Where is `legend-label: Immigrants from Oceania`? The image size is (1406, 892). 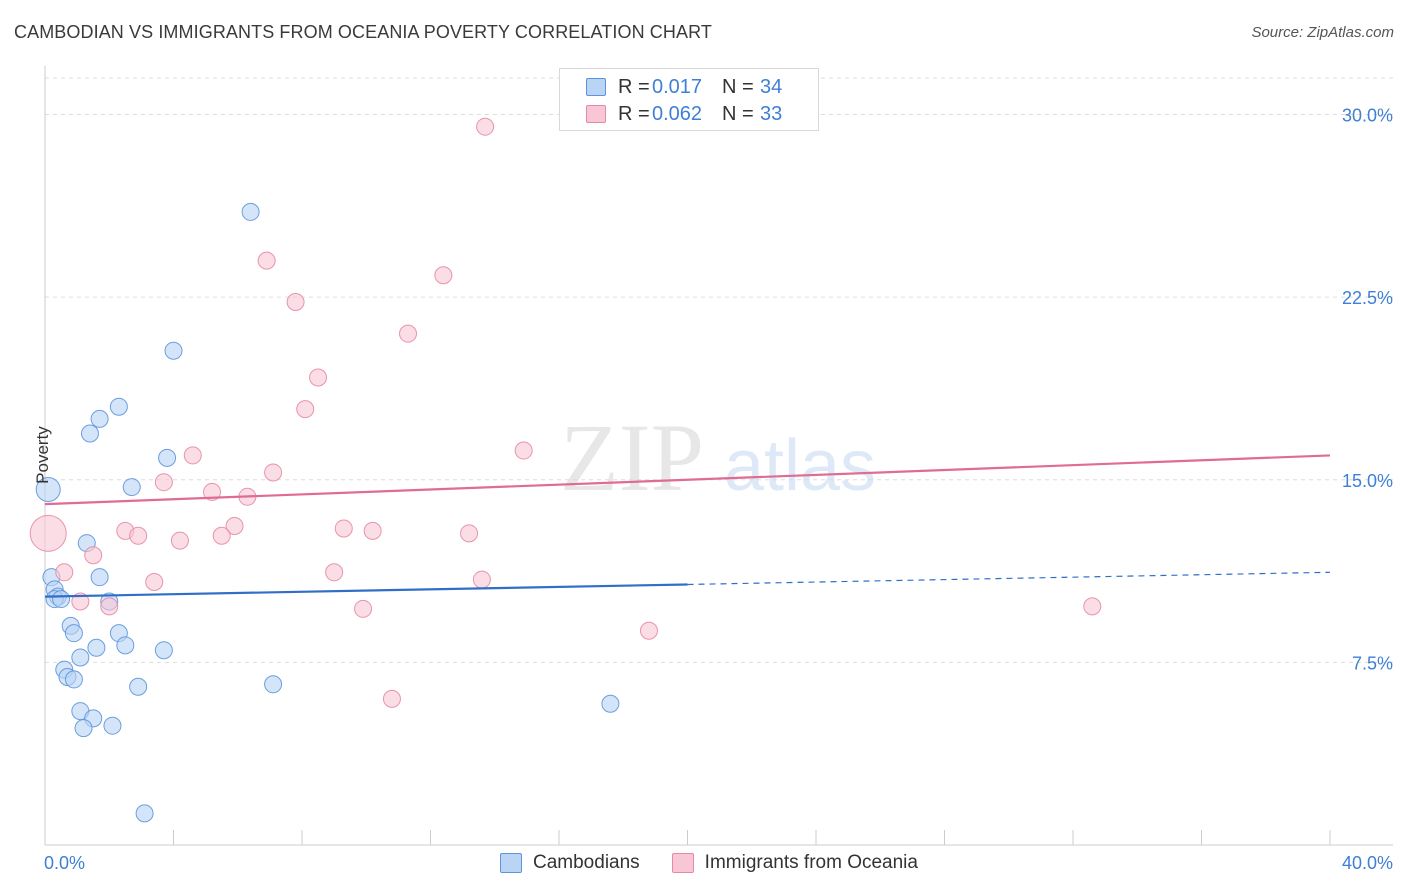
legend-label: Immigrants from Oceania is located at coordinates (811, 862).